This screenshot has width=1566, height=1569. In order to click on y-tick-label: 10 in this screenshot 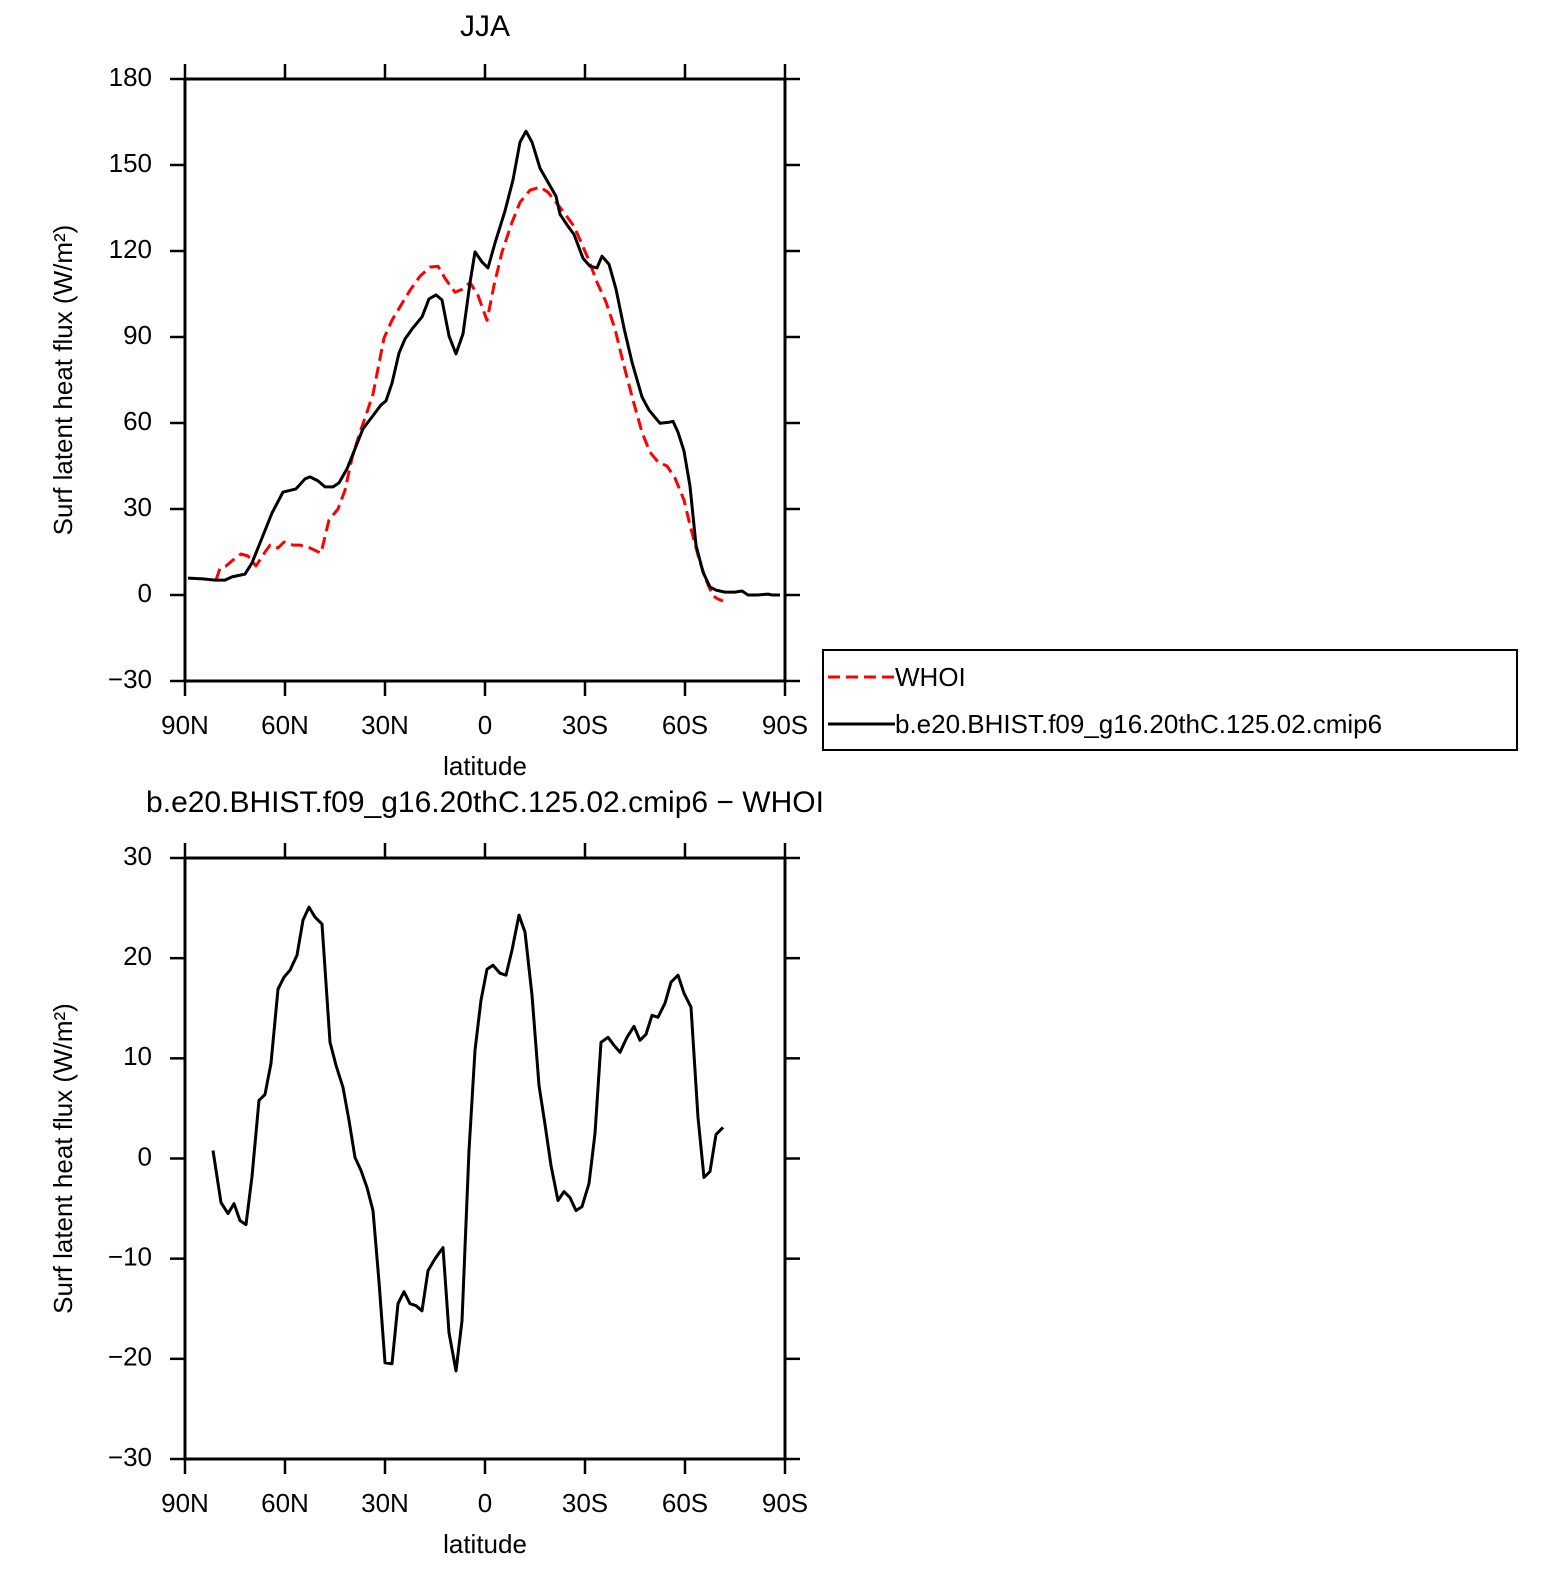, I will do `click(137, 1056)`.